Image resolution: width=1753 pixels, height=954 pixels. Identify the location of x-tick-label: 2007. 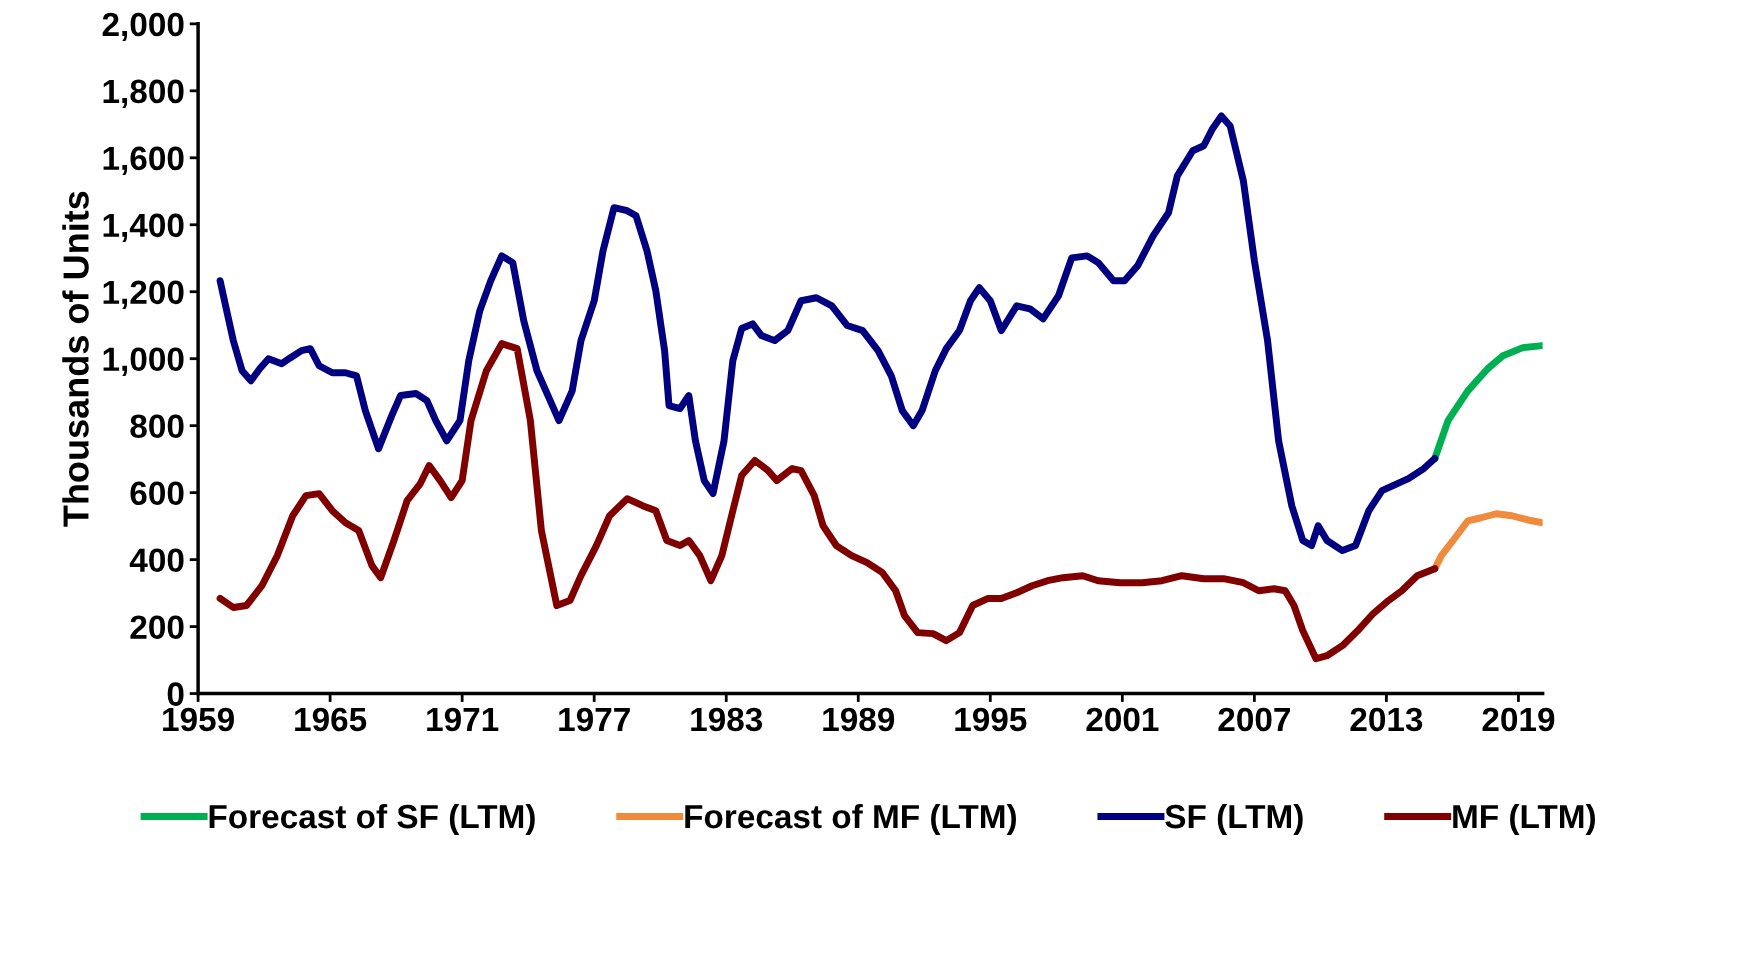
(1254, 719).